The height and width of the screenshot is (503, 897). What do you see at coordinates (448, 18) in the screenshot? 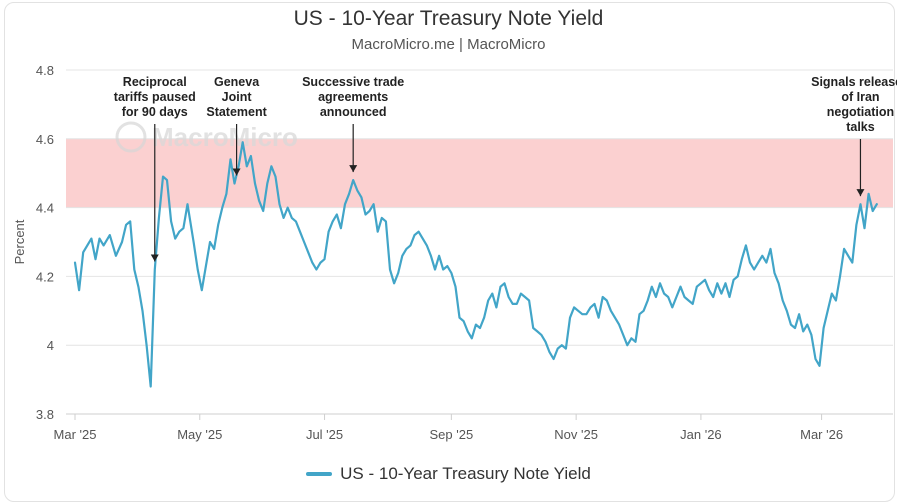
I see `chart-title: US - 10-Year Treasury Note Yield` at bounding box center [448, 18].